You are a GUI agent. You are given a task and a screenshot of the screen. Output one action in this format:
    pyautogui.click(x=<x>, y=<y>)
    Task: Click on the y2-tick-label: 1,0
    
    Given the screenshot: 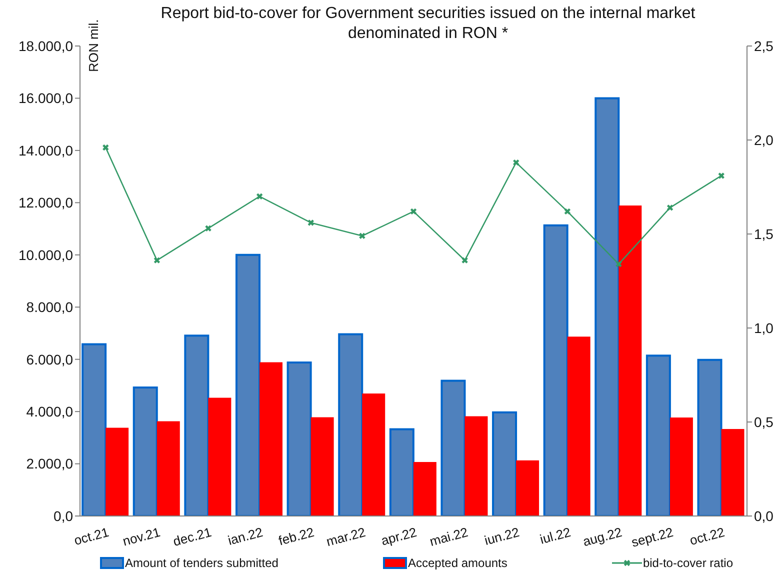 What is the action you would take?
    pyautogui.click(x=764, y=328)
    